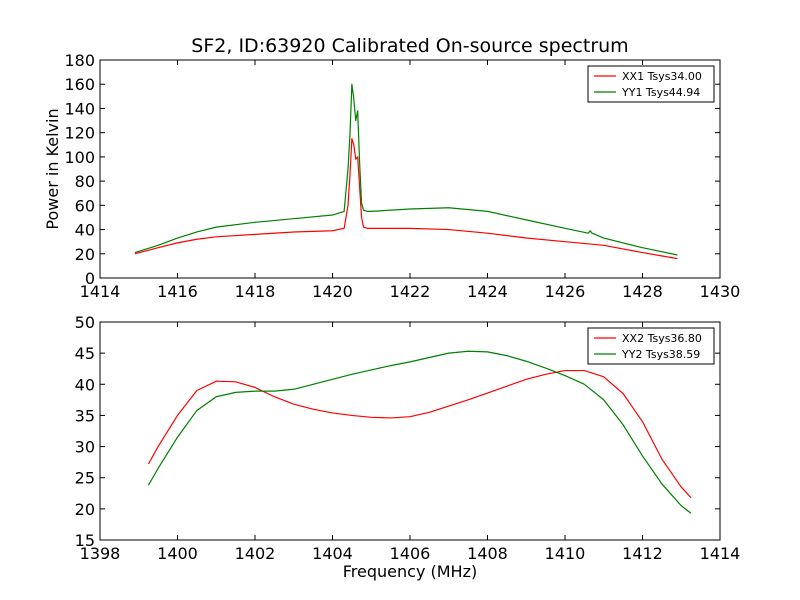 The width and height of the screenshot is (800, 600). What do you see at coordinates (410, 571) in the screenshot?
I see `chart-1-x-axis-label: Frequency (MHz)` at bounding box center [410, 571].